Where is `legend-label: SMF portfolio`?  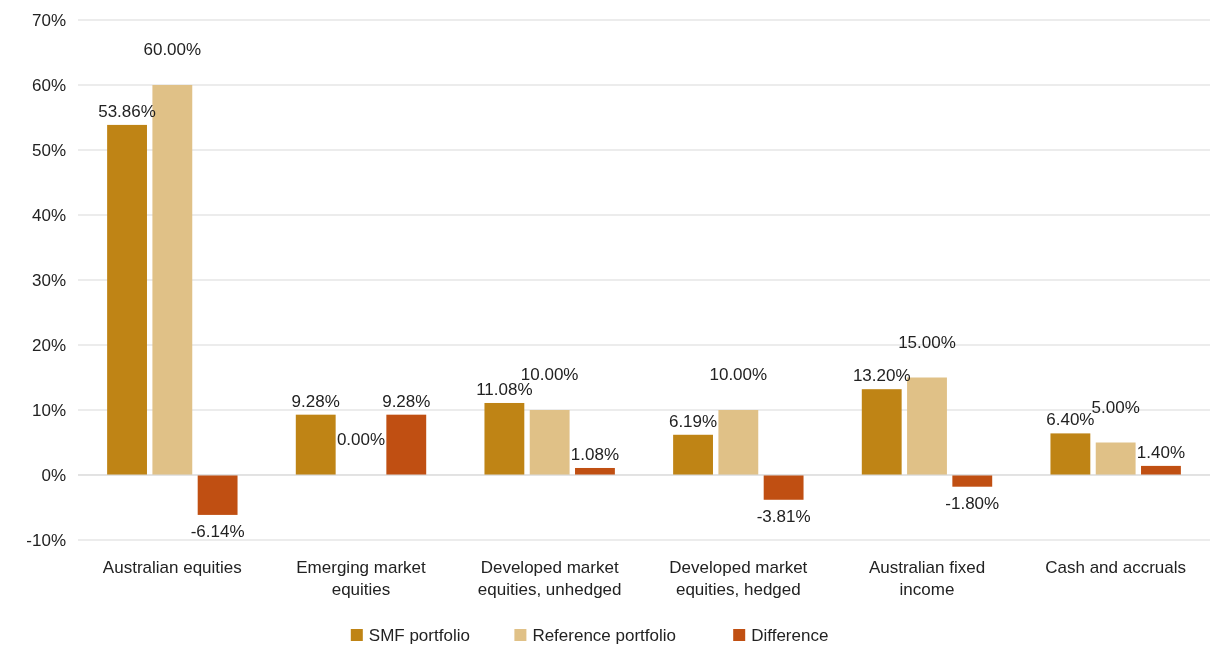
legend-label: SMF portfolio is located at coordinates (419, 635).